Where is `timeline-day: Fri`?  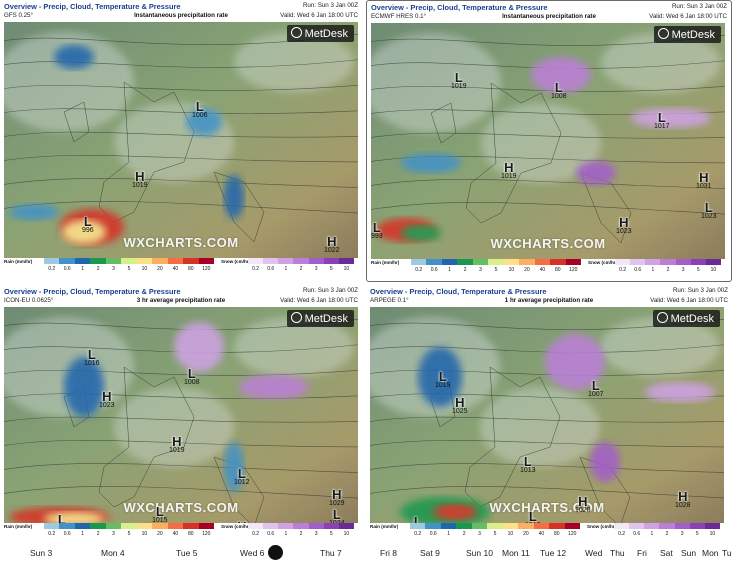 timeline-day: Fri is located at coordinates (642, 553).